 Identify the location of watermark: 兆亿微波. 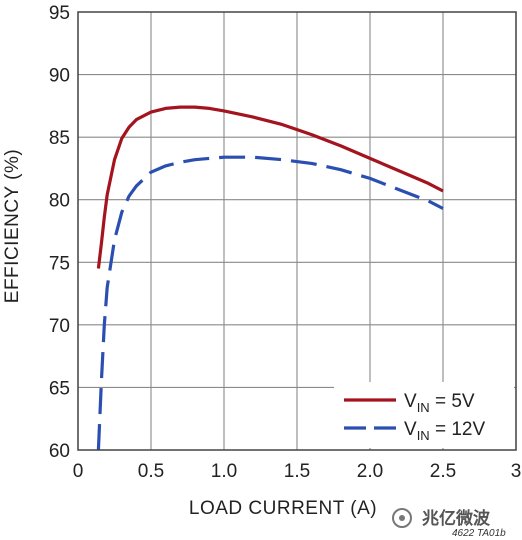
(441, 518).